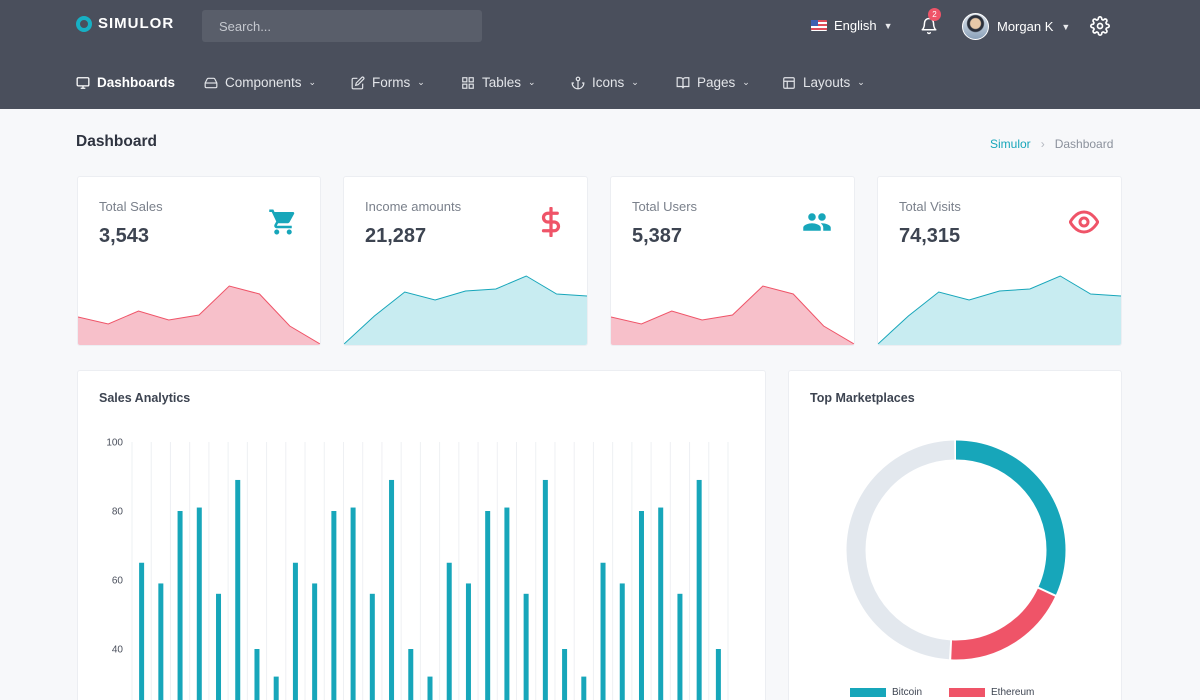 This screenshot has width=1200, height=700. Describe the element at coordinates (1051, 144) in the screenshot. I see `breadcrumb: Simulor › Dashboard` at that location.